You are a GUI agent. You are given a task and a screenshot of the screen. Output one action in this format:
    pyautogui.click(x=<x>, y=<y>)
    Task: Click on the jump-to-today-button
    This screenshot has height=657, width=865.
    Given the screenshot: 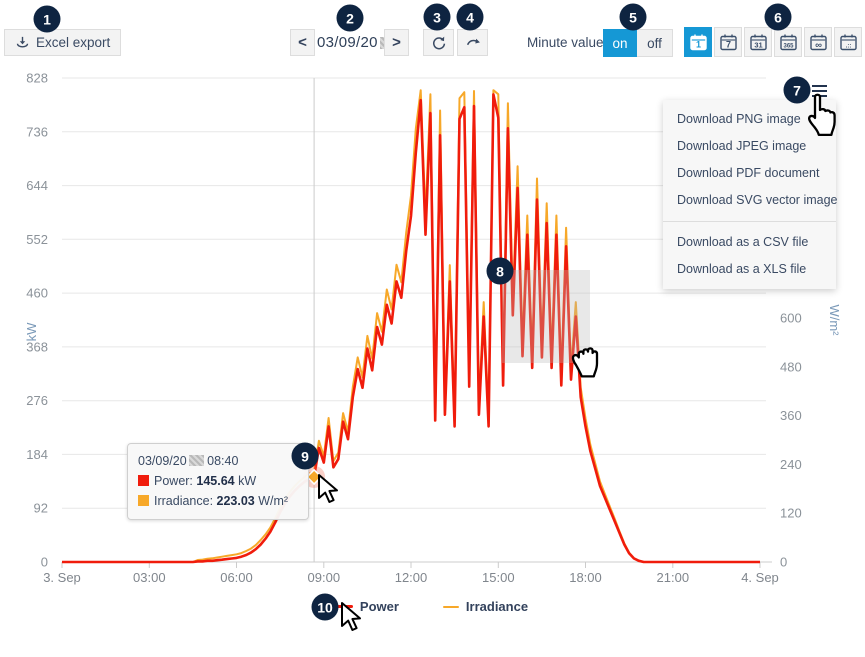 What is the action you would take?
    pyautogui.click(x=472, y=42)
    